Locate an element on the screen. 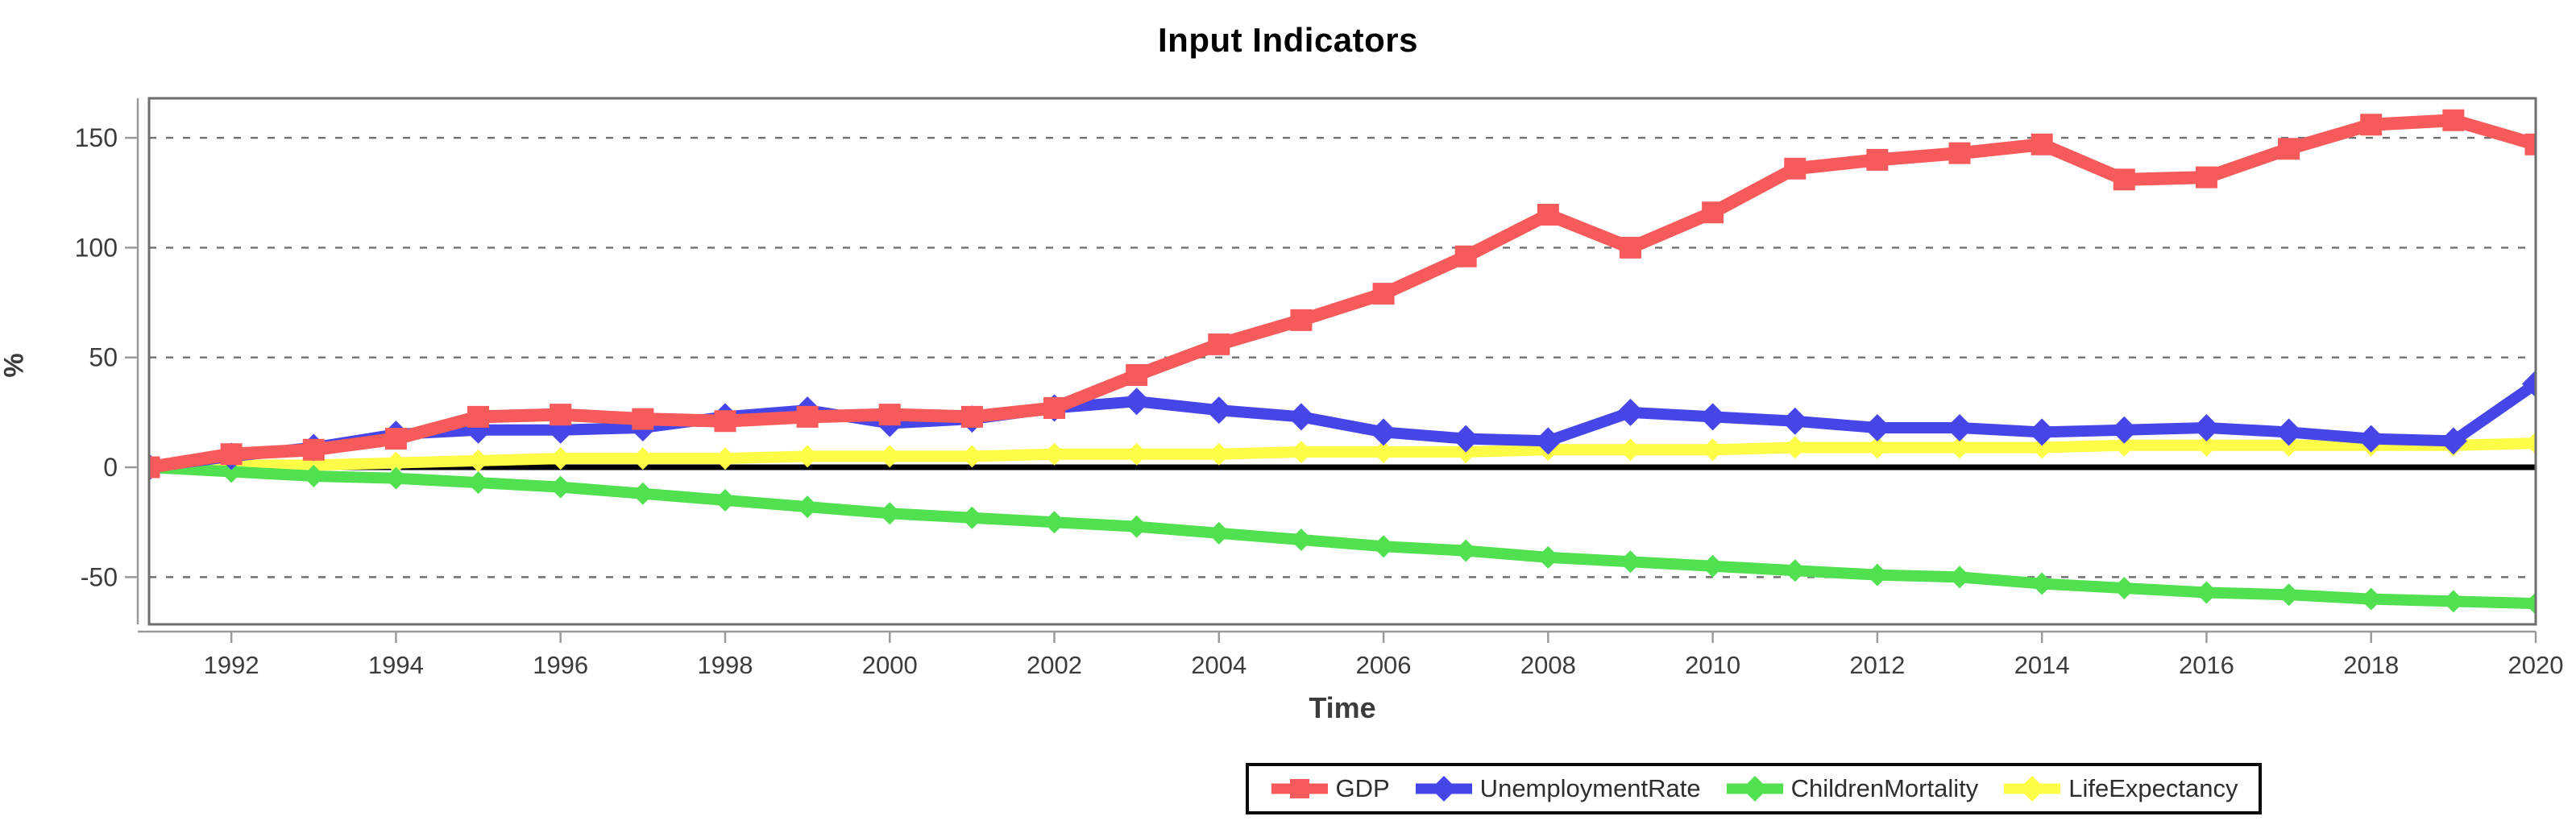  x-tick-label: 1998 is located at coordinates (725, 665).